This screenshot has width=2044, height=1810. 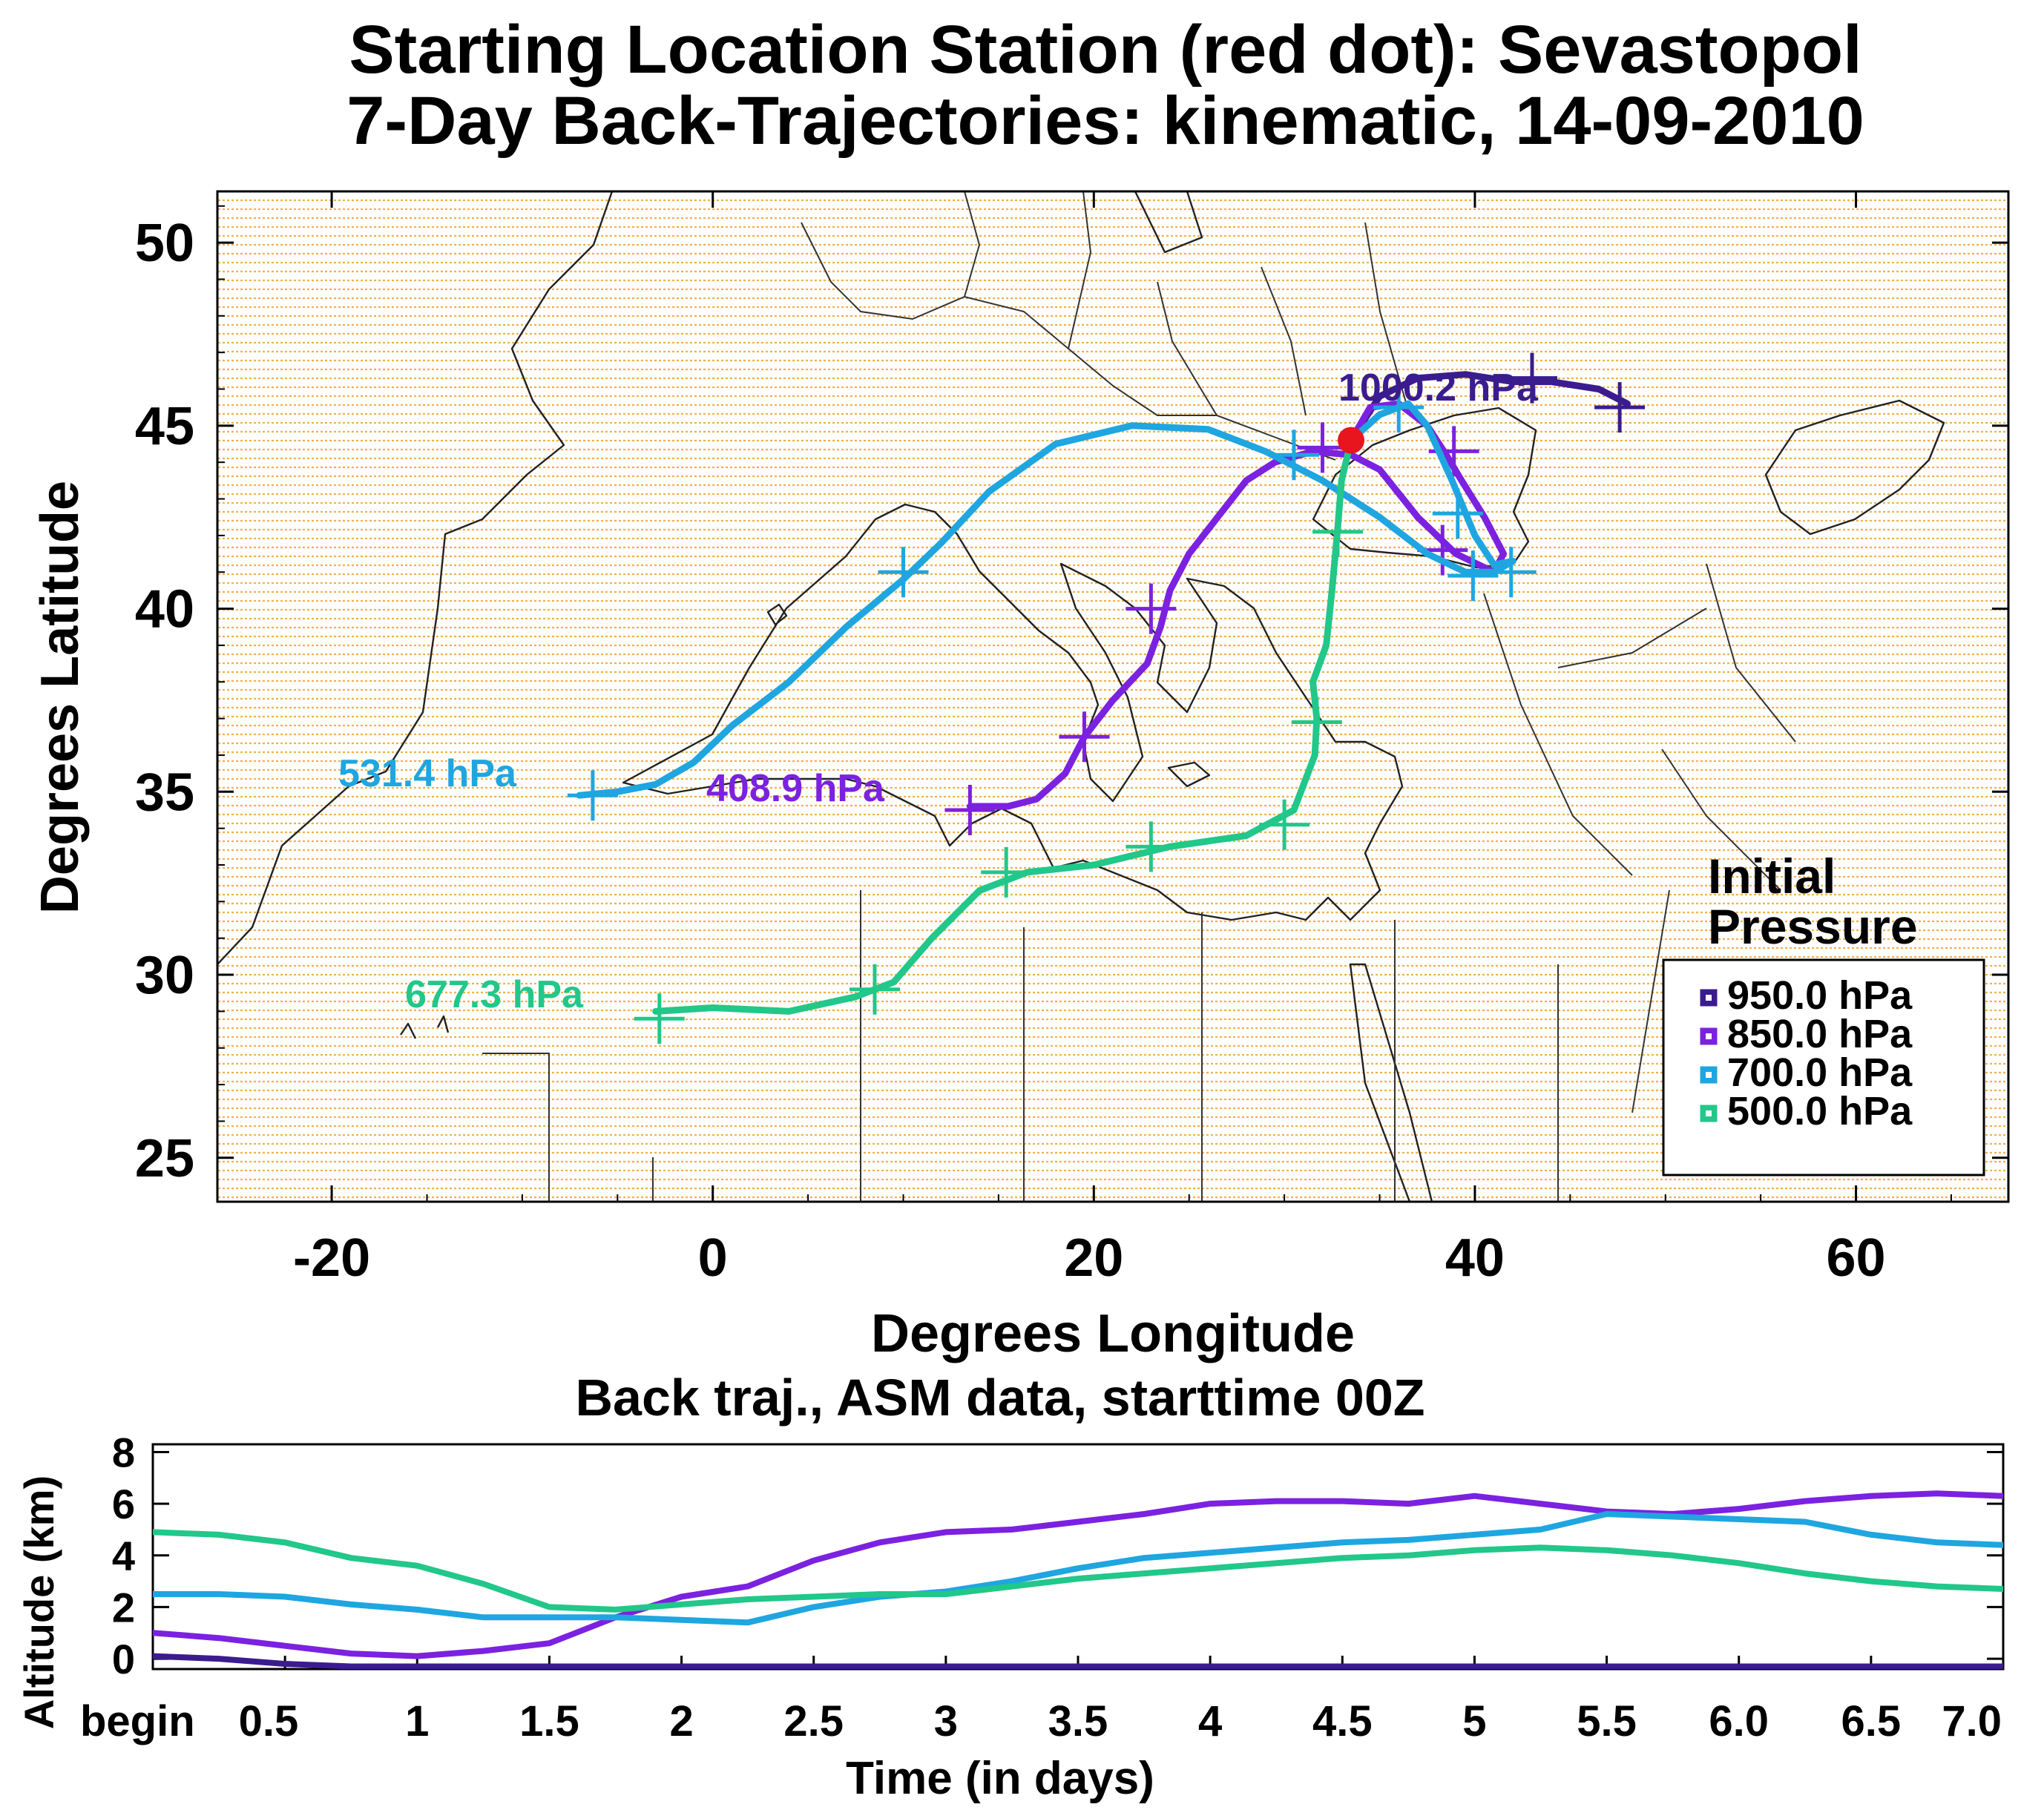 I want to click on atlantic-ocean, so click(x=415, y=579).